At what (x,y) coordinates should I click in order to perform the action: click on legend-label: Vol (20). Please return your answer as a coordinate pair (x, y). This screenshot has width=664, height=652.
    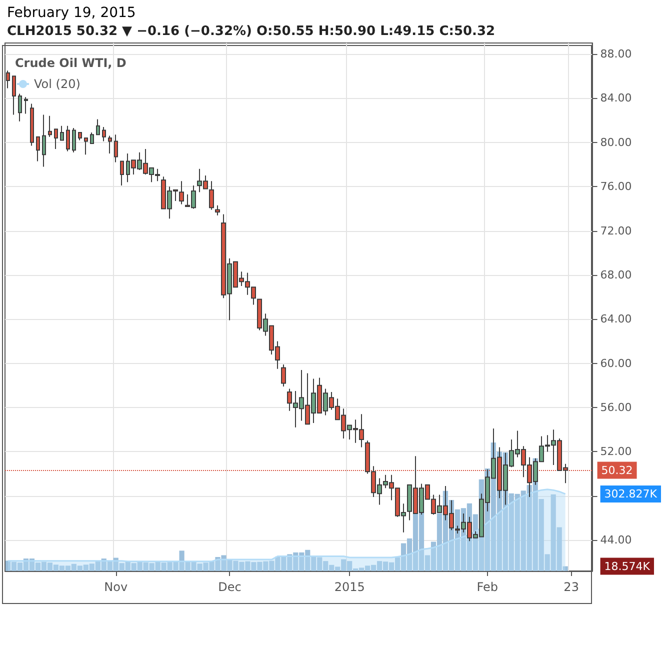
    Looking at the image, I should click on (57, 84).